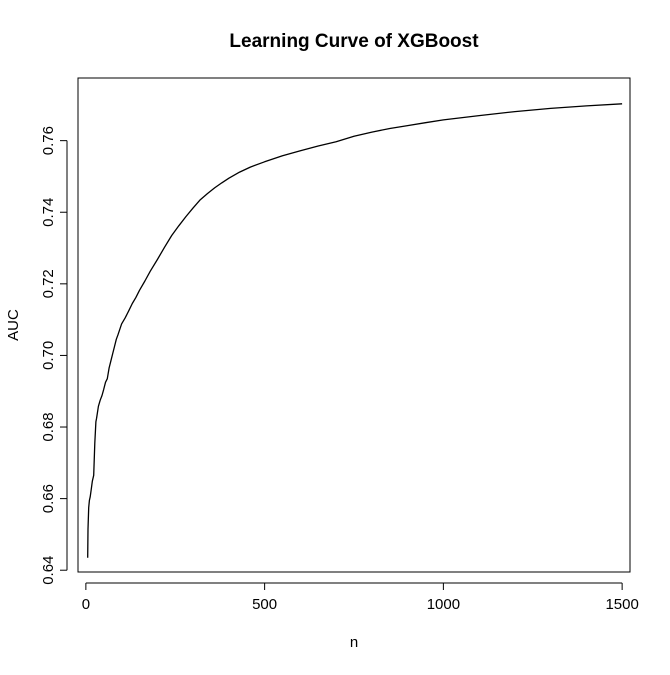 This screenshot has height=675, width=670. What do you see at coordinates (48, 212) in the screenshot?
I see `y-tick-label: 0.74` at bounding box center [48, 212].